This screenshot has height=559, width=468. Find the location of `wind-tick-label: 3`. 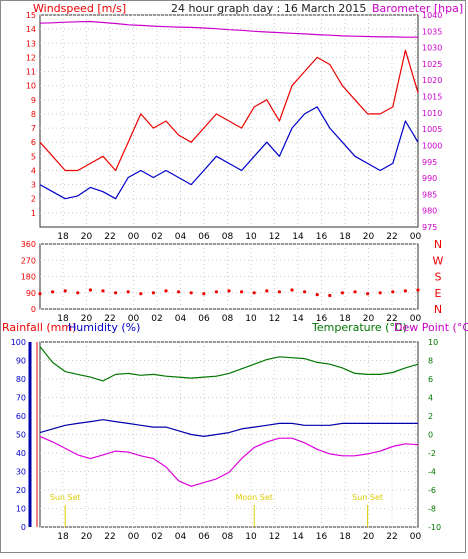

wind-tick-label: 3 is located at coordinates (33, 185).